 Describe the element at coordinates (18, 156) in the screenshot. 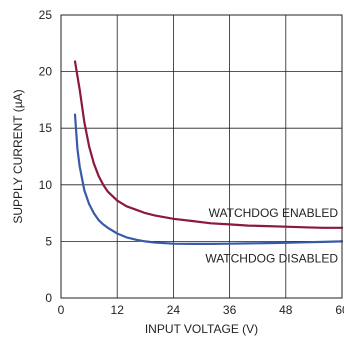

I see `y-axis-label: SUPPLY CURRENT (µA)` at that location.